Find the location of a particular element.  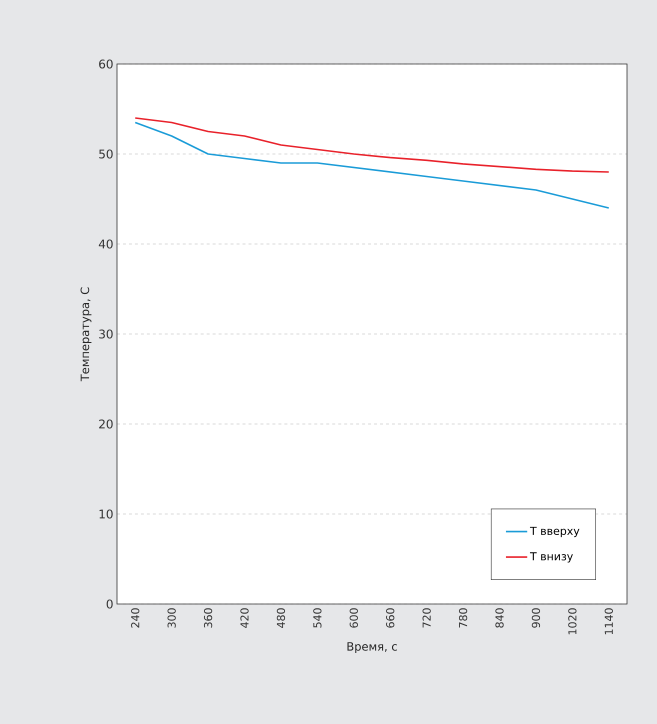

legend-label: T внизу is located at coordinates (551, 557).